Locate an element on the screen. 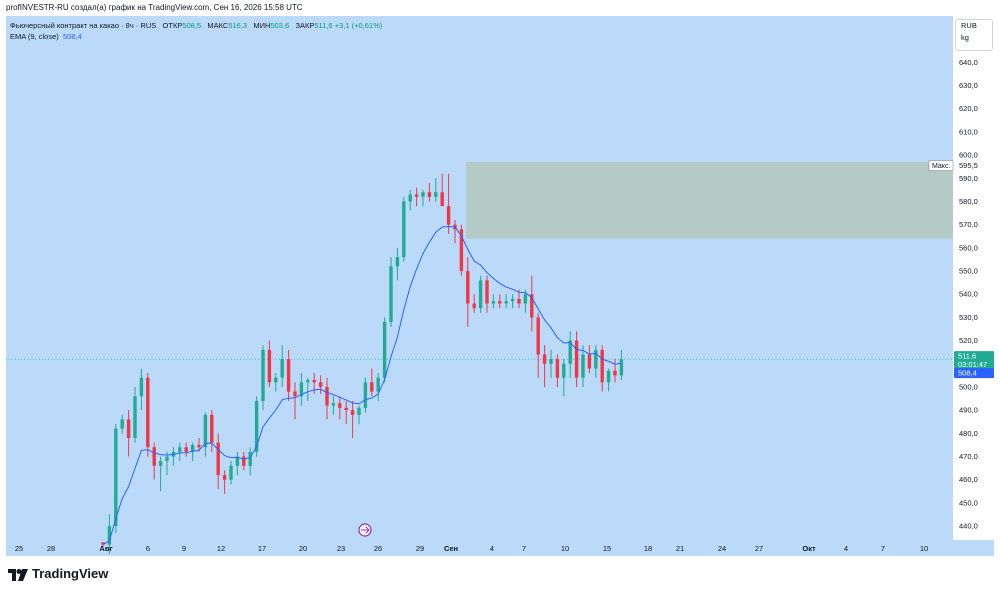  tradingview-logo: TradingView is located at coordinates (58, 573).